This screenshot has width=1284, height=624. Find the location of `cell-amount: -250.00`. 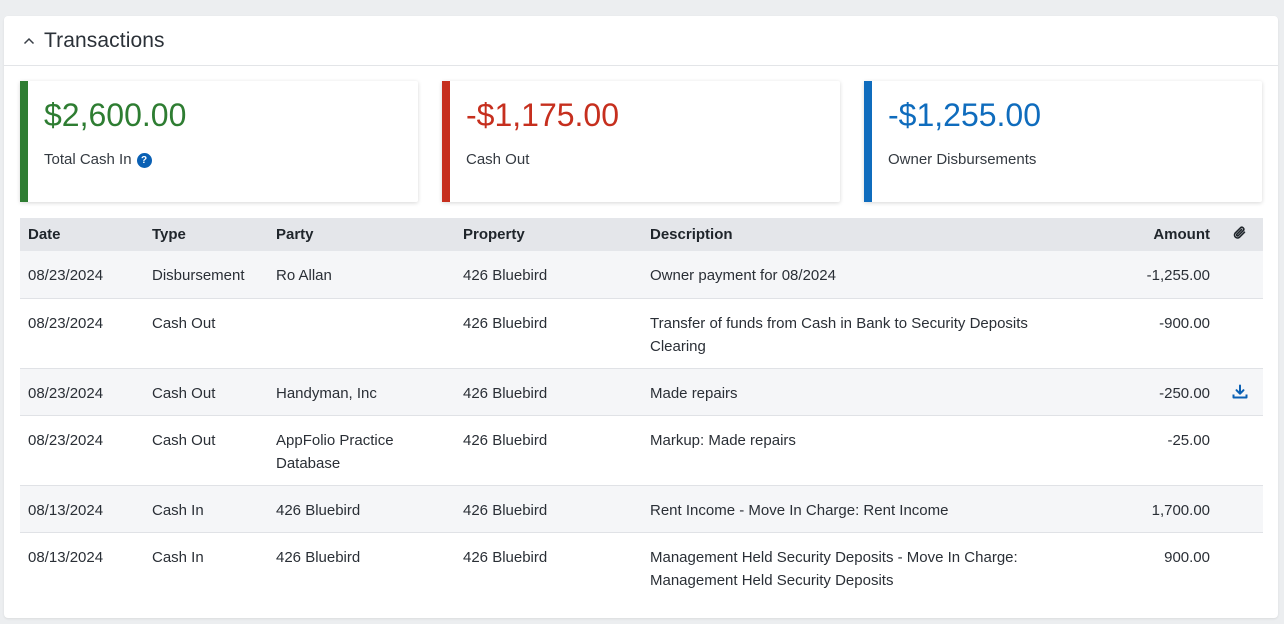

cell-amount: -250.00 is located at coordinates (1184, 393).